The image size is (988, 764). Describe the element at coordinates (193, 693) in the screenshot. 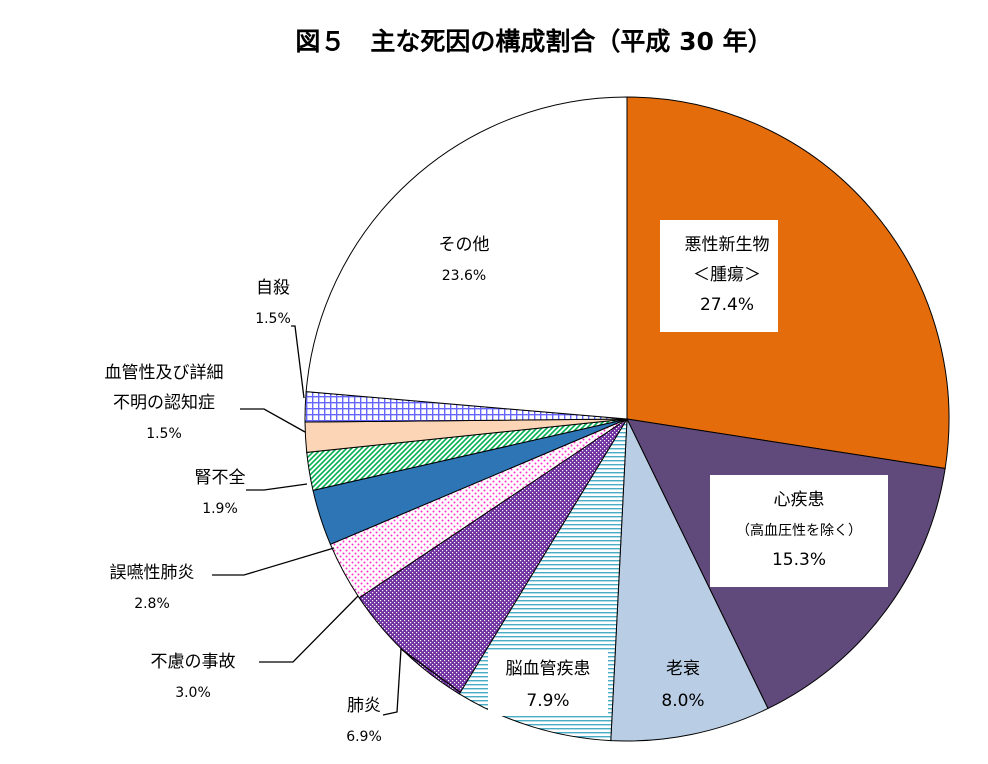

I see `slice-value-5: 3.0%` at that location.